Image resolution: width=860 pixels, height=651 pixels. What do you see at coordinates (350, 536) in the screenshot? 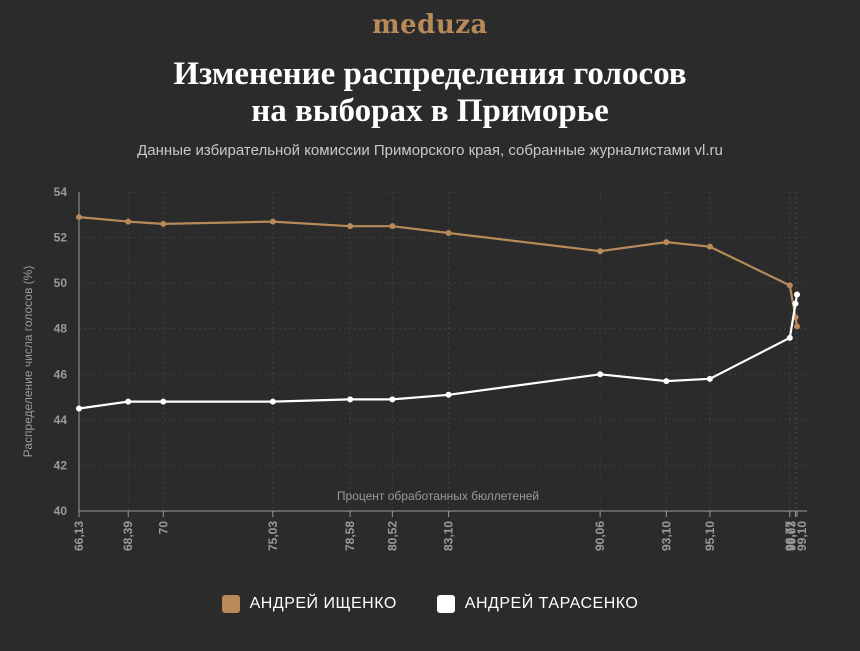
I see `x-tick-label: 78,58` at bounding box center [350, 536].